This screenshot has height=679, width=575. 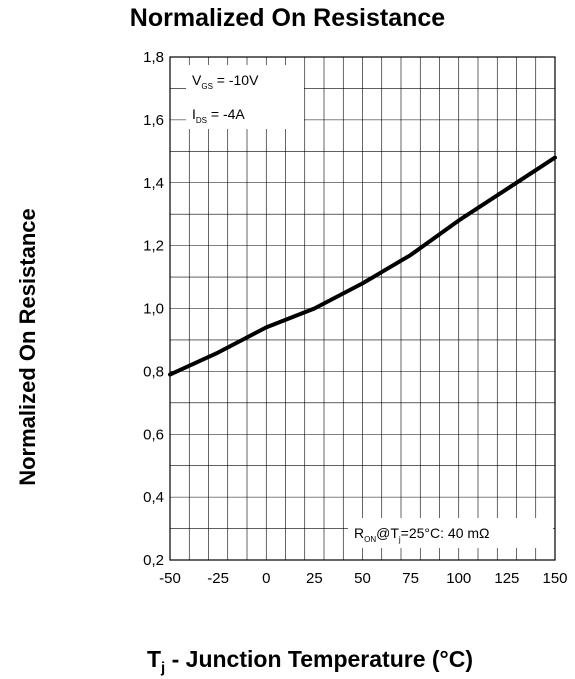 I want to click on ids-rest: = -4A, so click(x=226, y=114).